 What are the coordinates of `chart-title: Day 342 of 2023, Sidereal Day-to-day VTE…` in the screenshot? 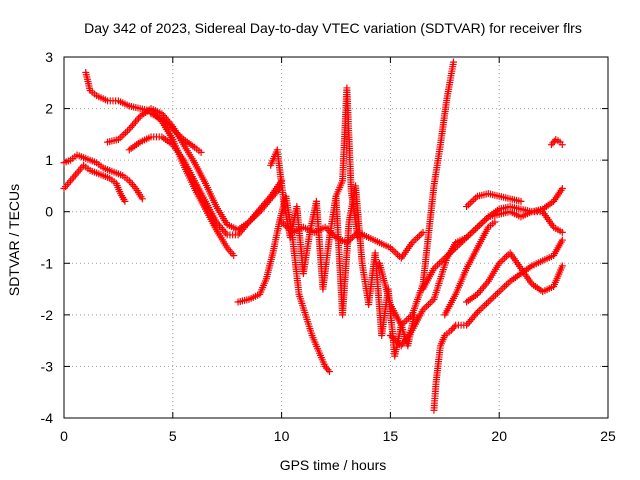 It's located at (333, 28).